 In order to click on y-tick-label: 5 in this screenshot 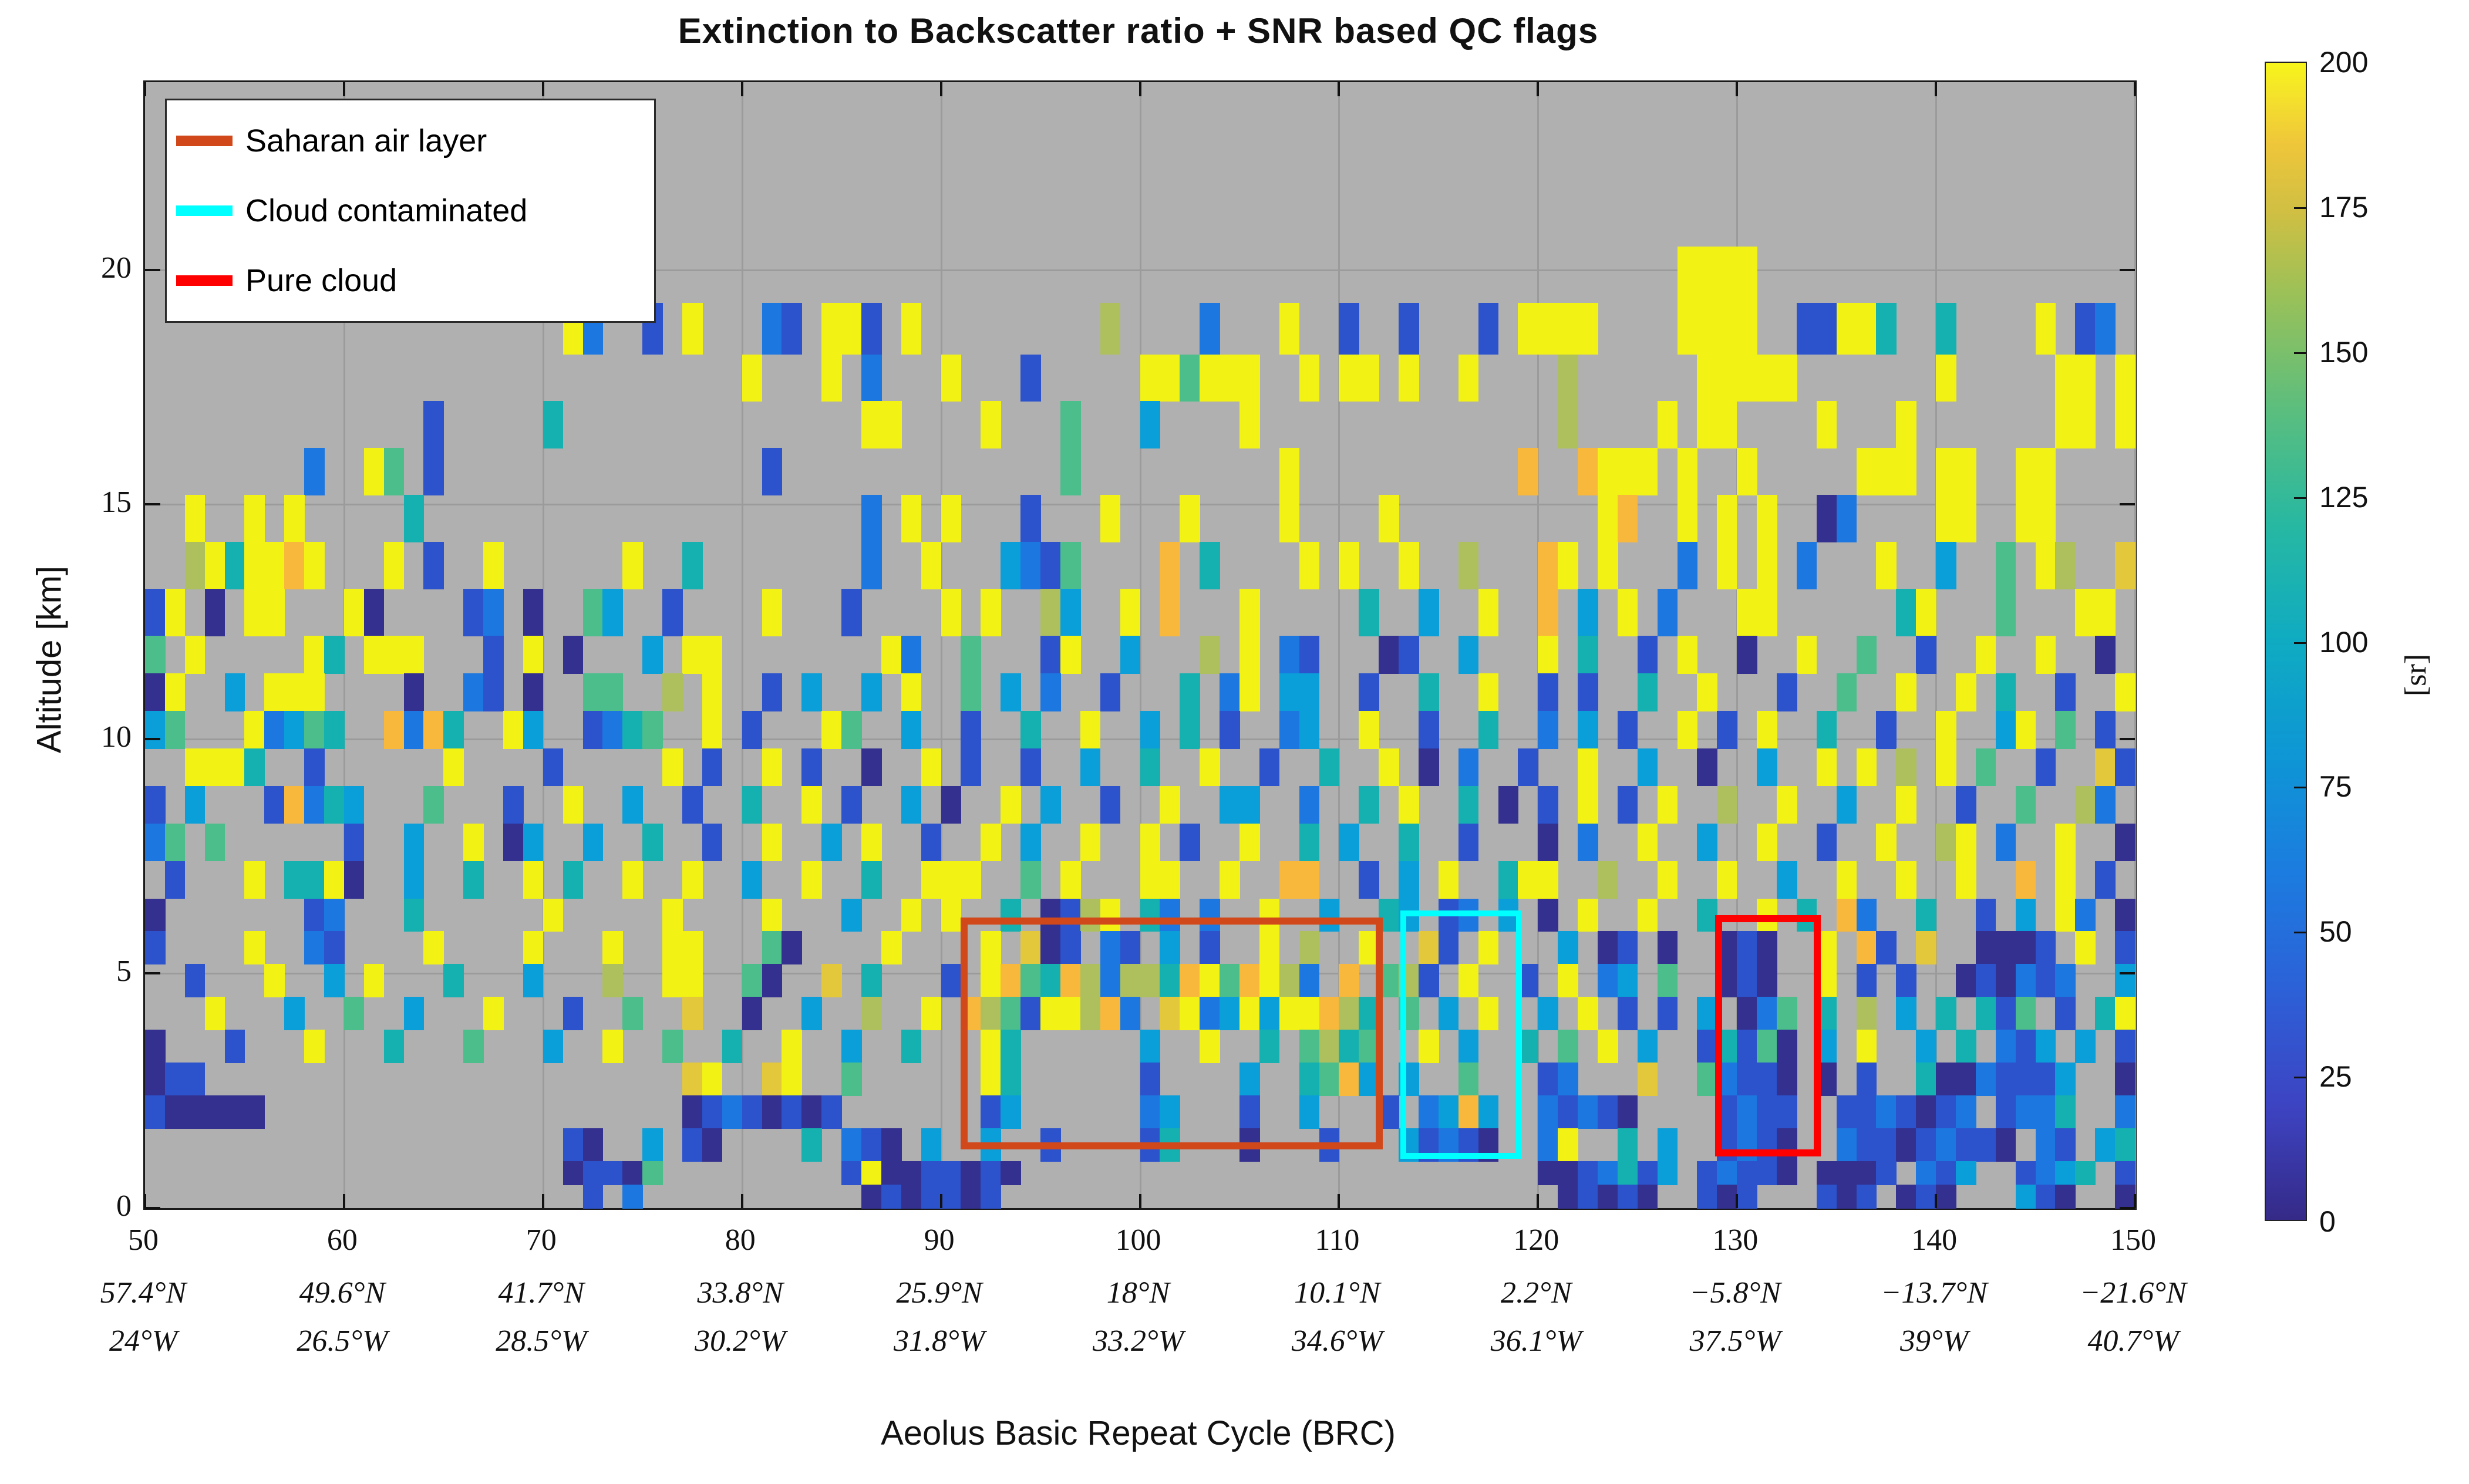, I will do `click(124, 972)`.